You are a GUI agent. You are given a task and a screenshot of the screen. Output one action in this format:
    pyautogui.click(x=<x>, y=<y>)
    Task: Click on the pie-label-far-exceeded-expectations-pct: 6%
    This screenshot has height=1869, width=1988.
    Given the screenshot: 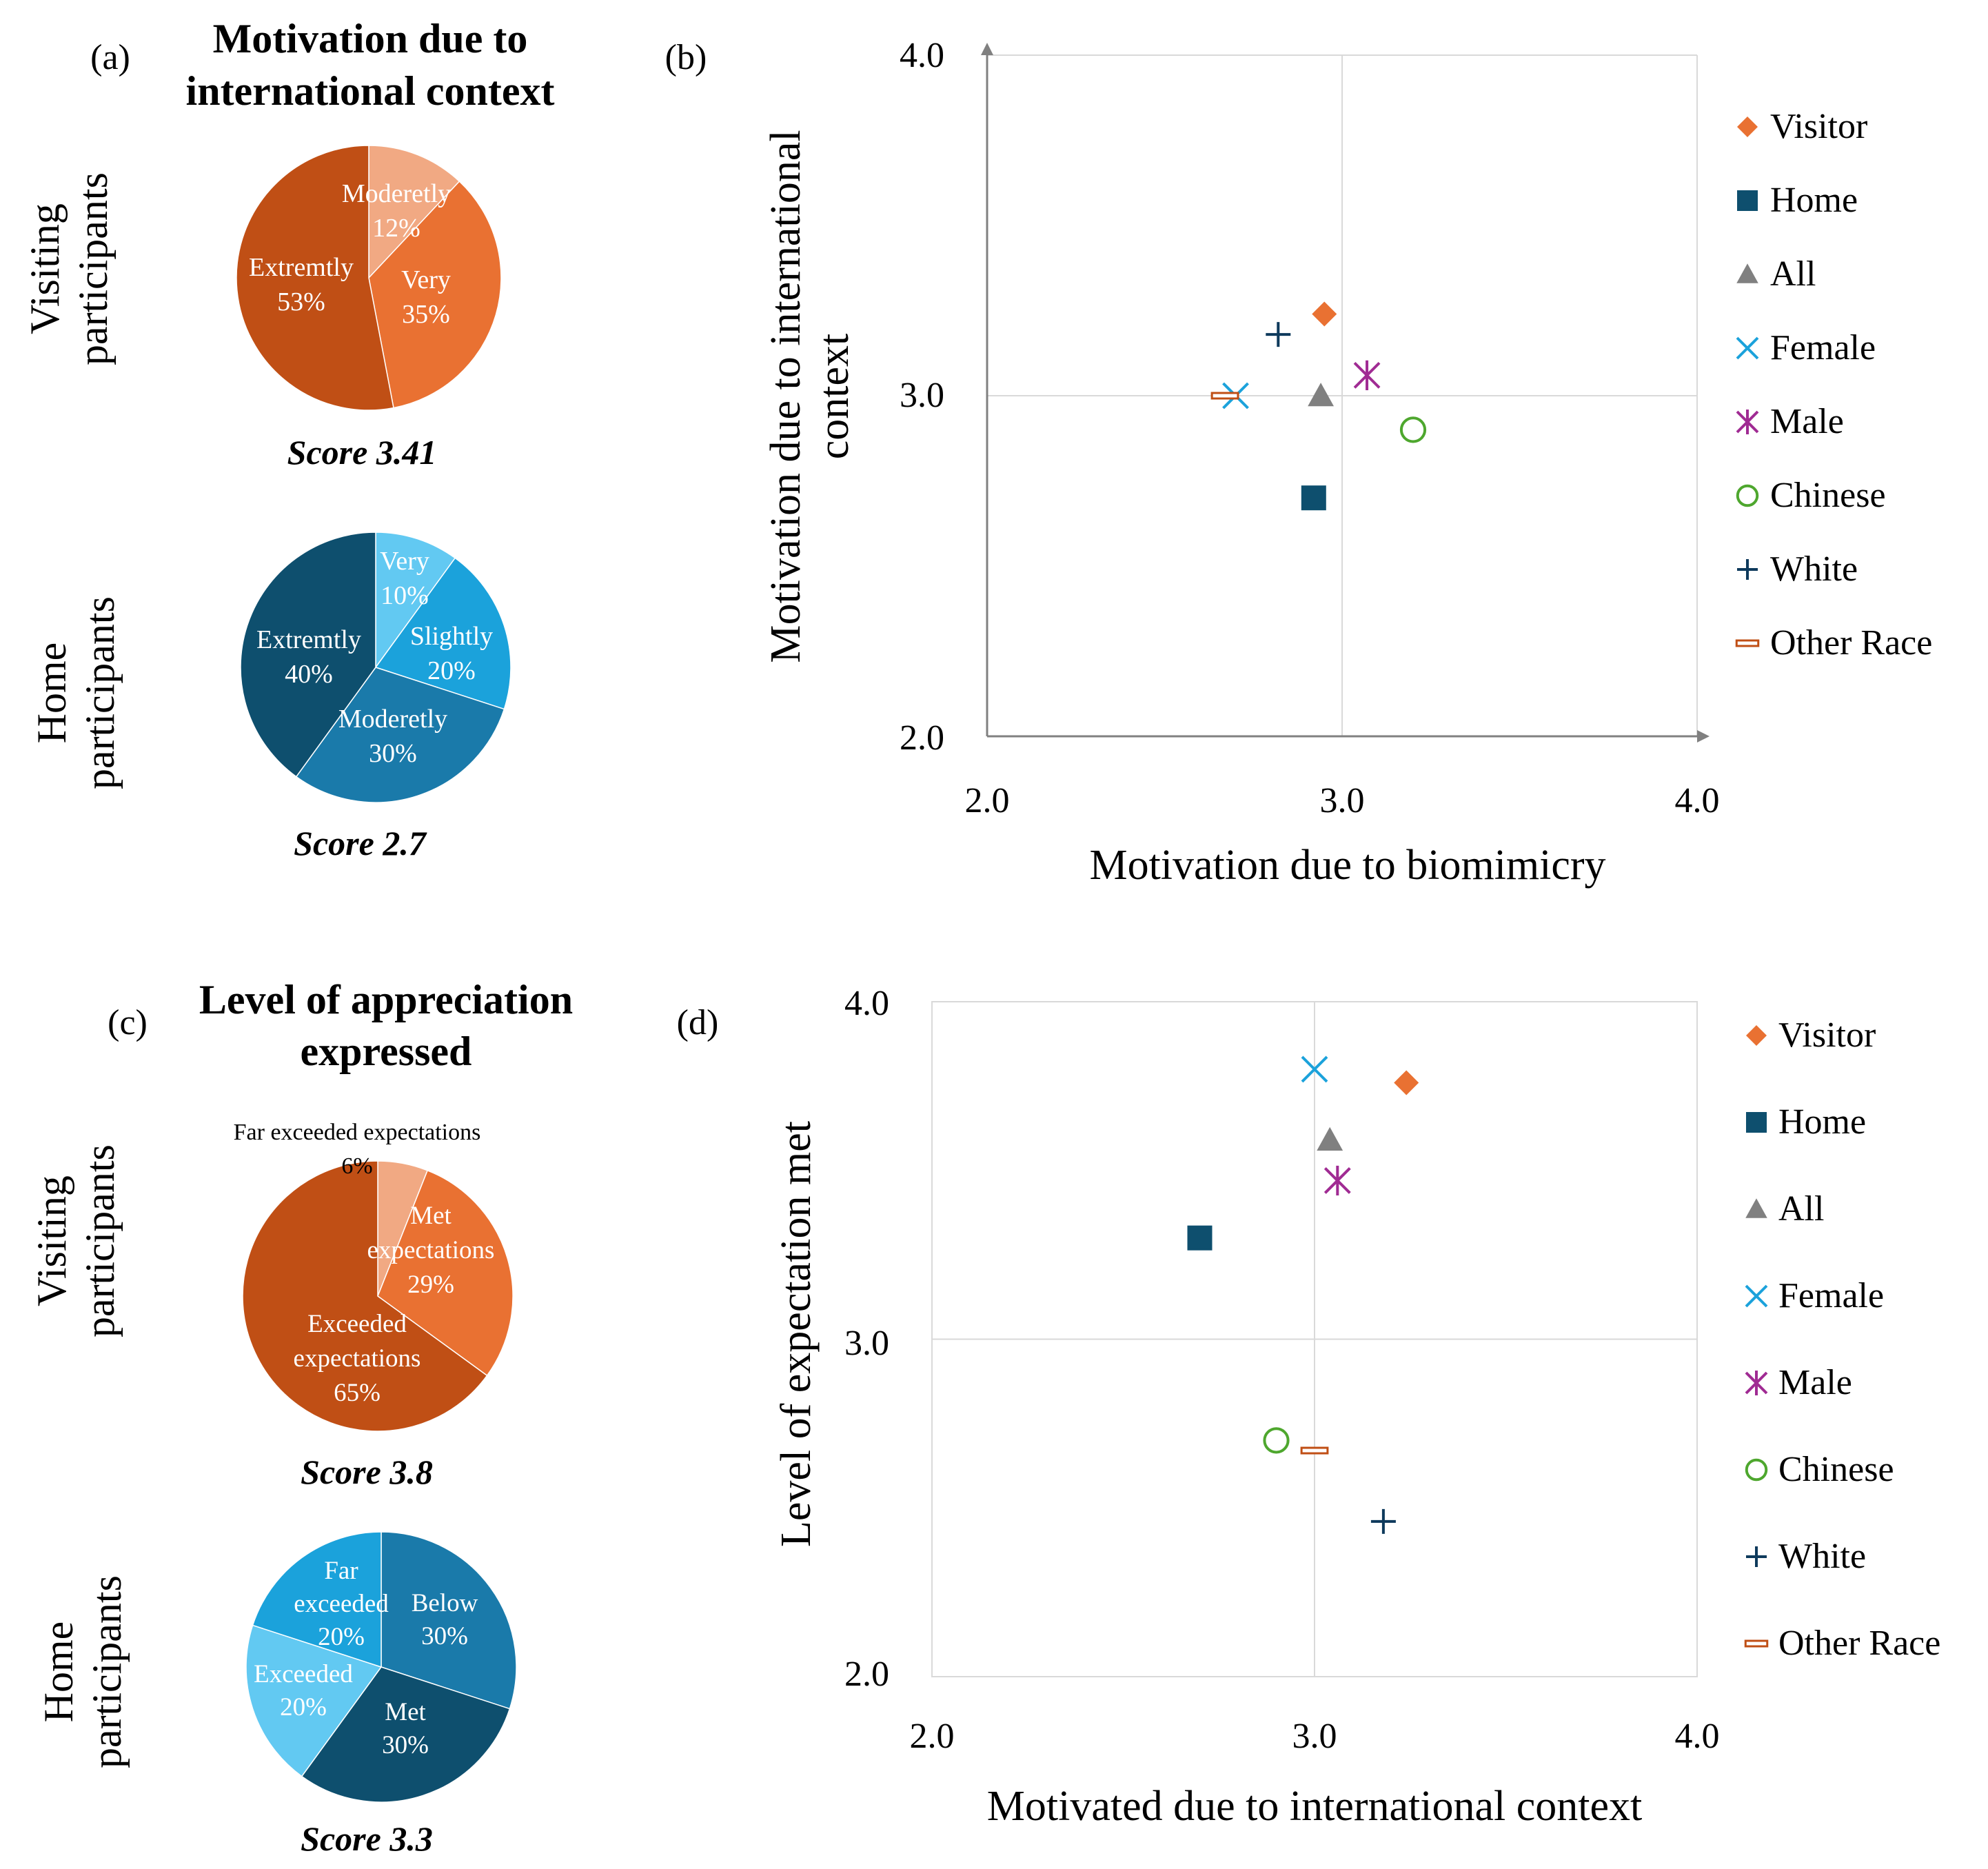 What is the action you would take?
    pyautogui.click(x=356, y=1166)
    